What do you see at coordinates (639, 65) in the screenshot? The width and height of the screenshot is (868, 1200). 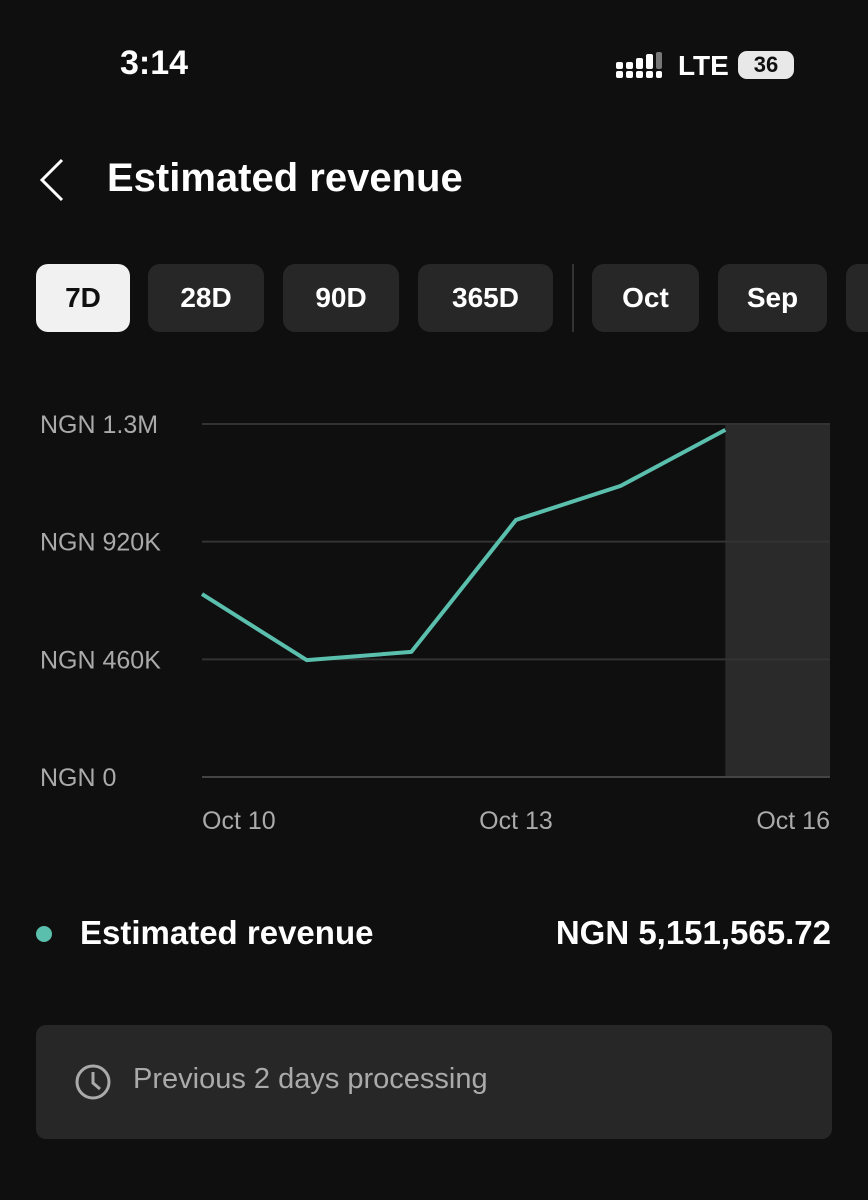 I see `signal-icon` at bounding box center [639, 65].